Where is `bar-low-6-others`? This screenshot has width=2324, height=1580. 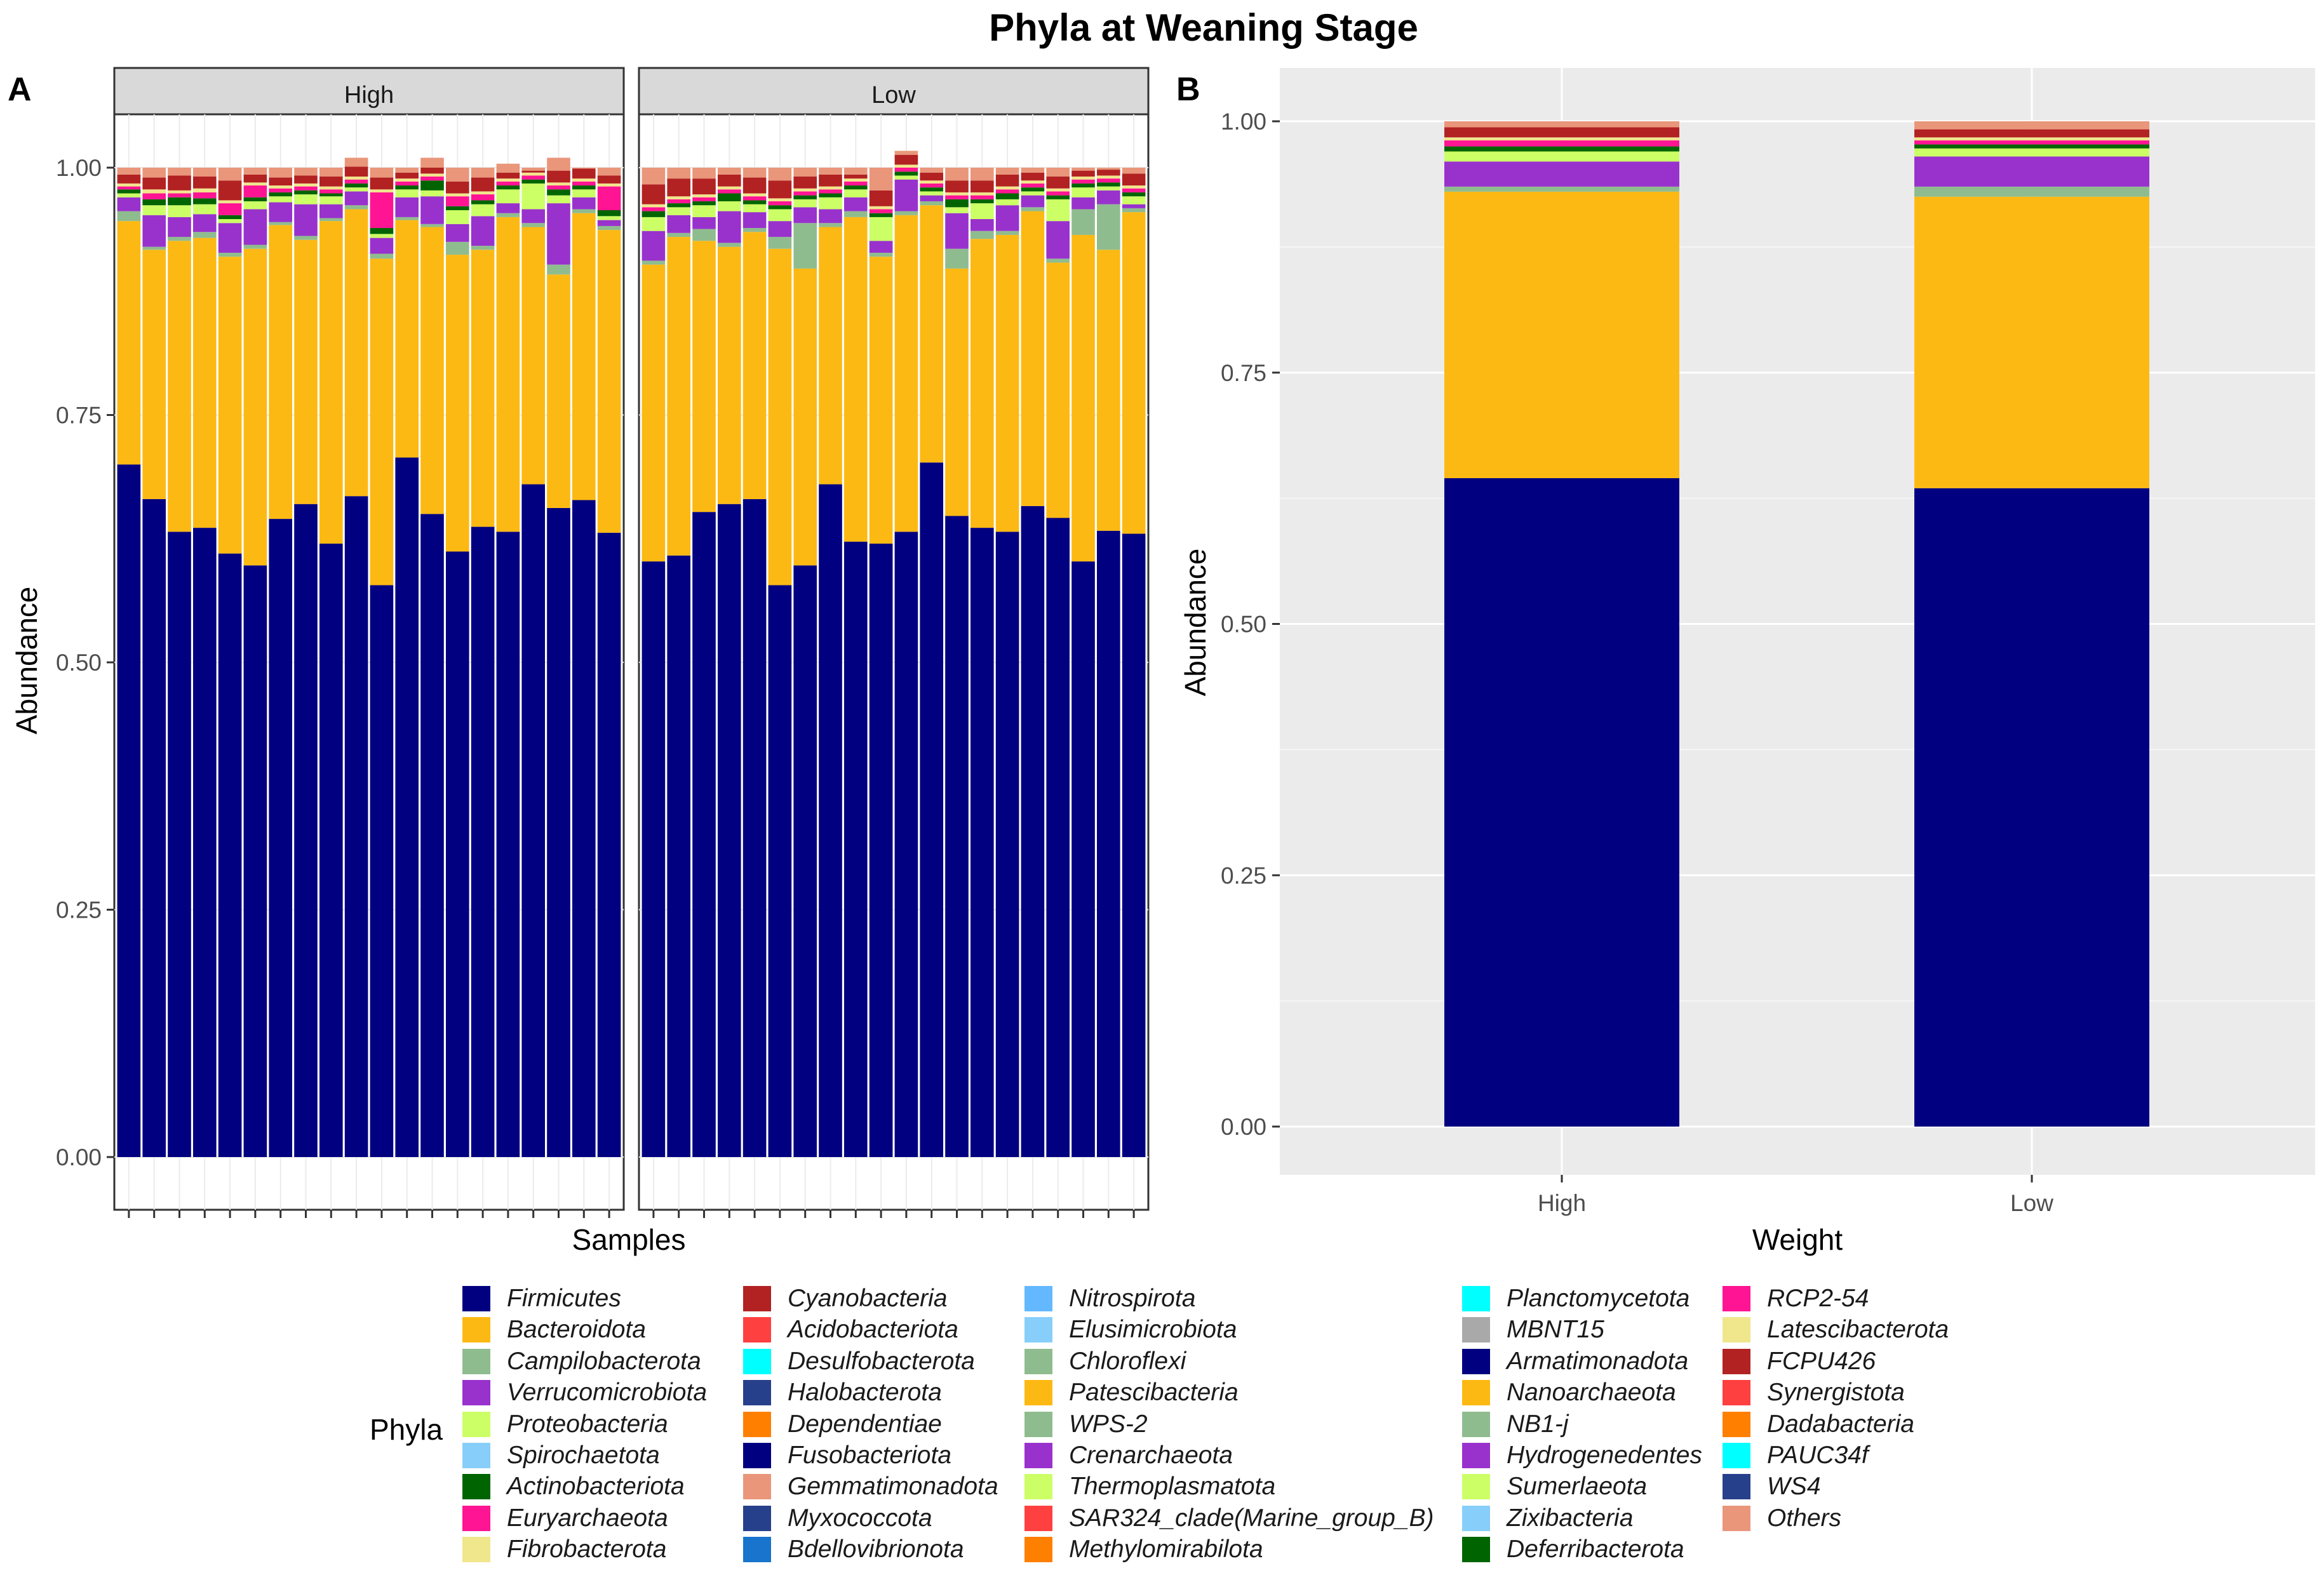 bar-low-6-others is located at coordinates (780, 174).